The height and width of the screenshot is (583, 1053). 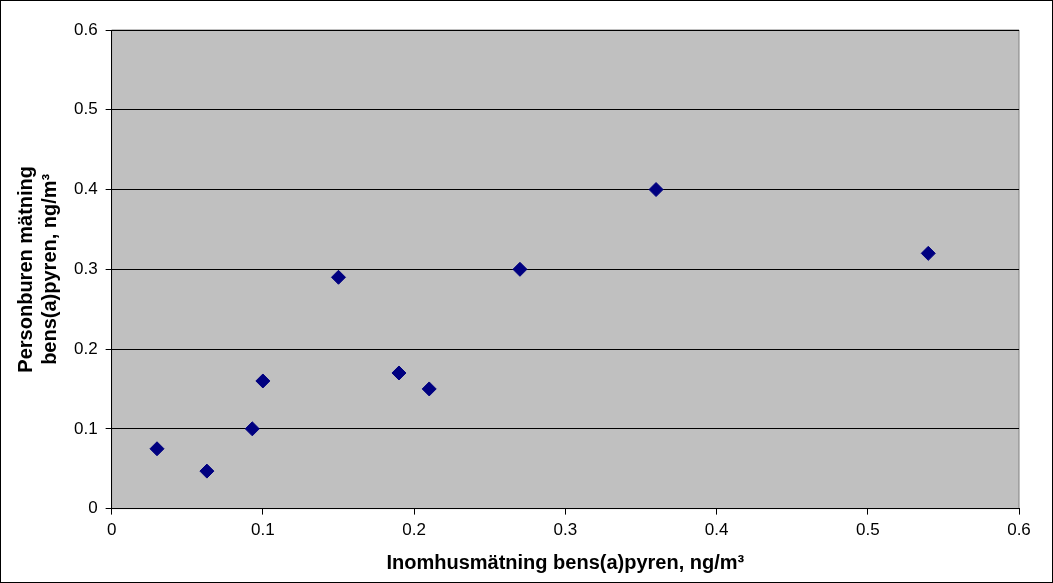 I want to click on x-tick-label: 0, so click(x=111, y=530).